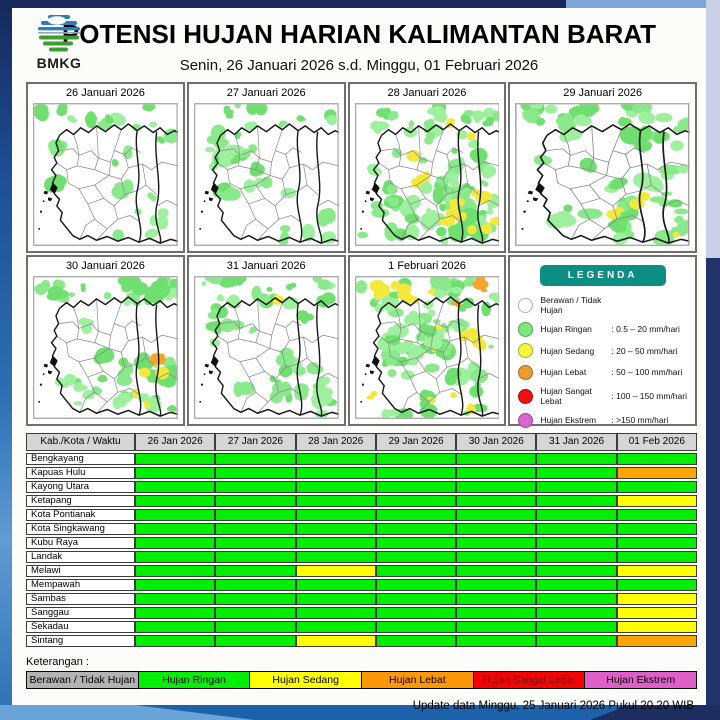  I want to click on legend-item-name: Hujan Ringan, so click(566, 329).